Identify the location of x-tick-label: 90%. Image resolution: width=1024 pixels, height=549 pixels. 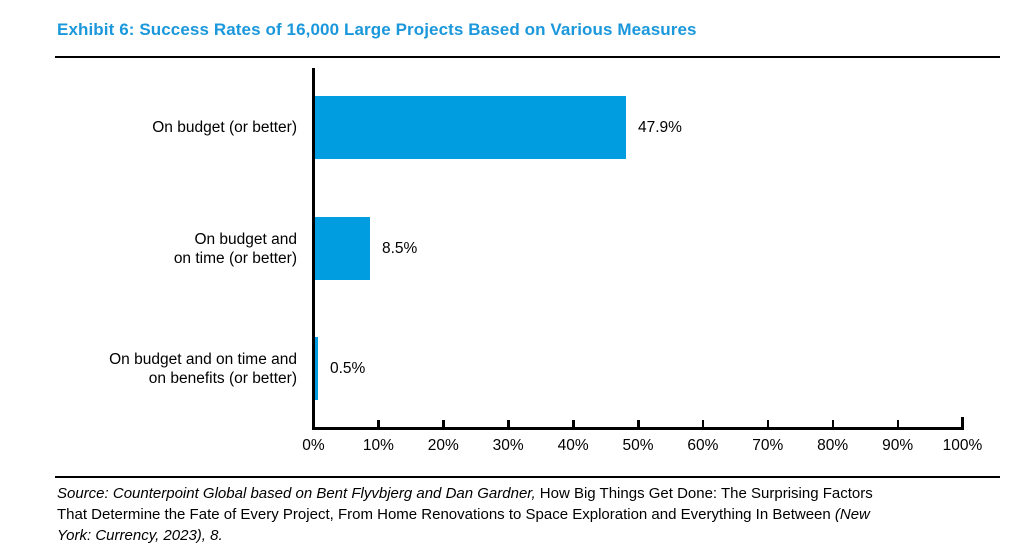
(898, 445).